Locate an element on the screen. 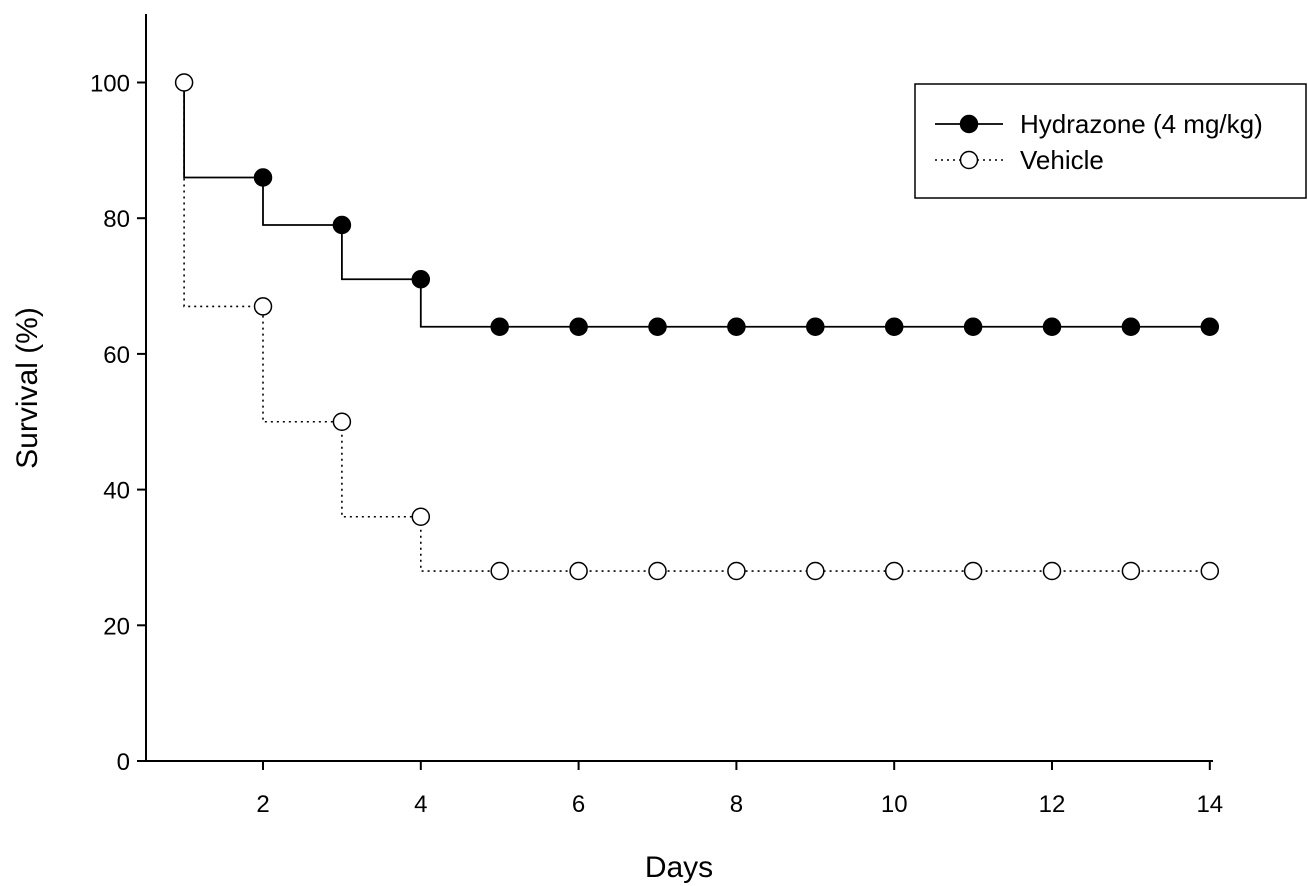  legend: Hydrazone (4 mg/kg) Vehicle is located at coordinates (1110, 141).